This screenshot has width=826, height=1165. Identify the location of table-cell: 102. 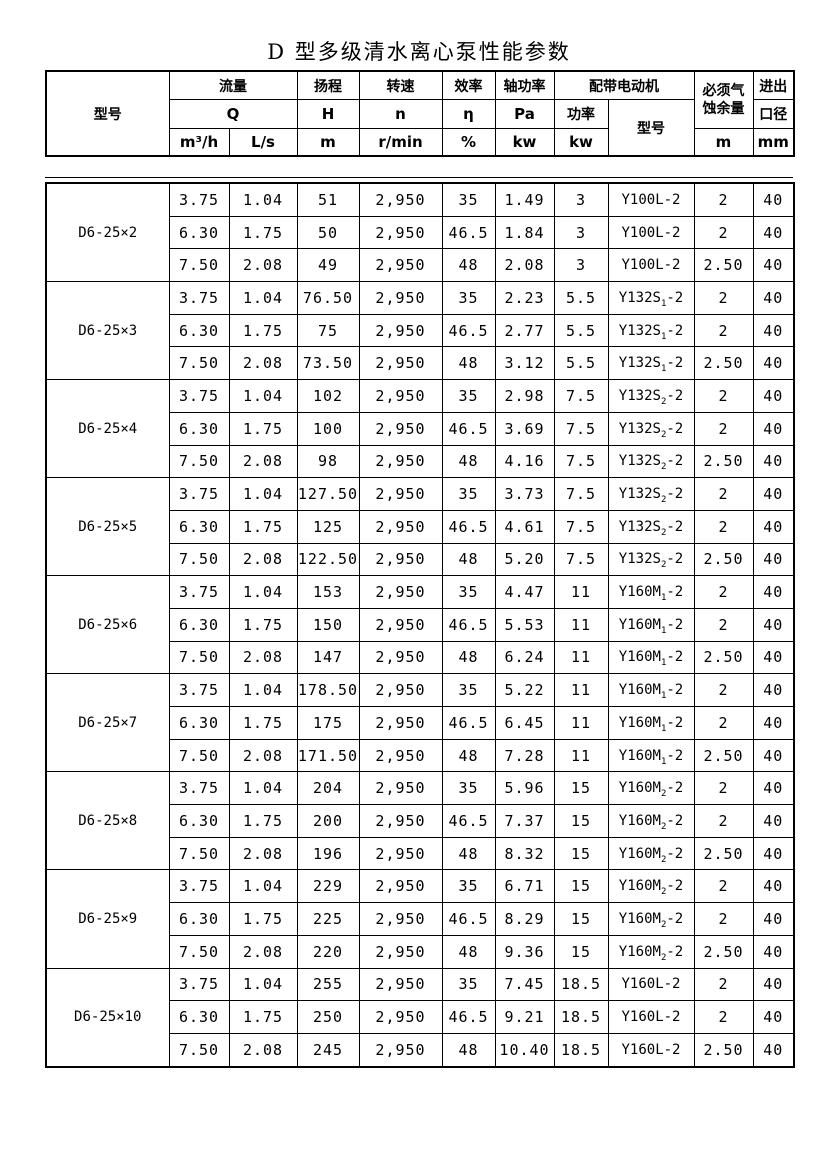
(328, 396).